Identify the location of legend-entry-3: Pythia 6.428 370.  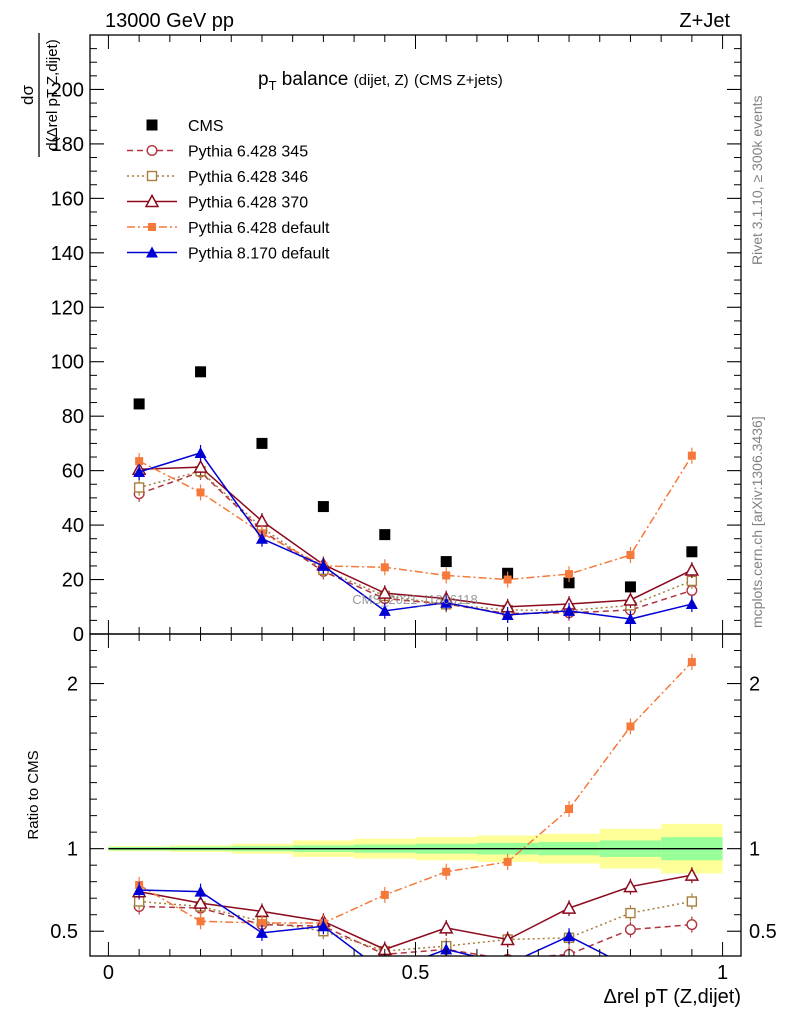
(217, 202).